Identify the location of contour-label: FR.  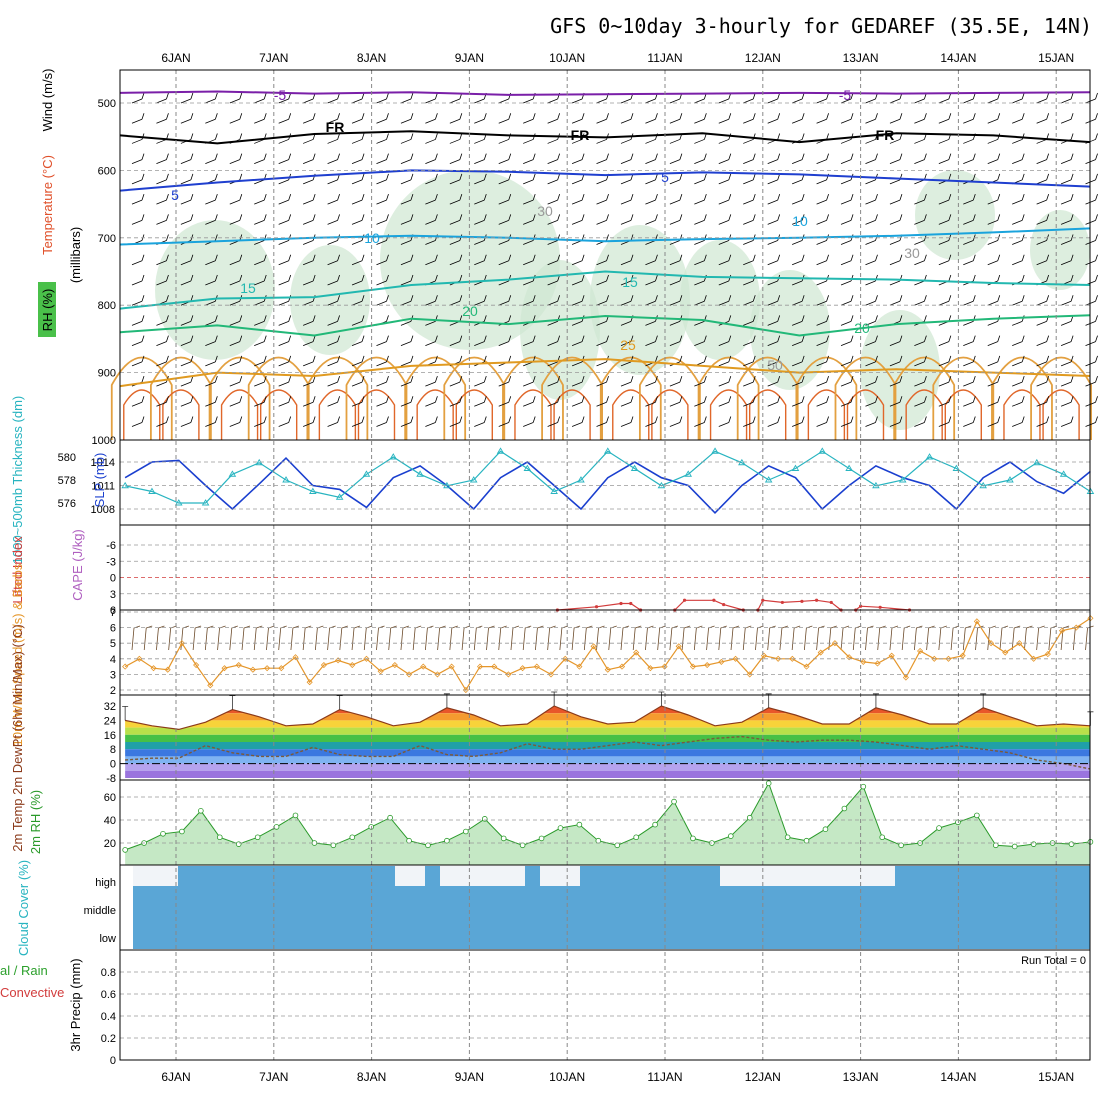
(885, 135).